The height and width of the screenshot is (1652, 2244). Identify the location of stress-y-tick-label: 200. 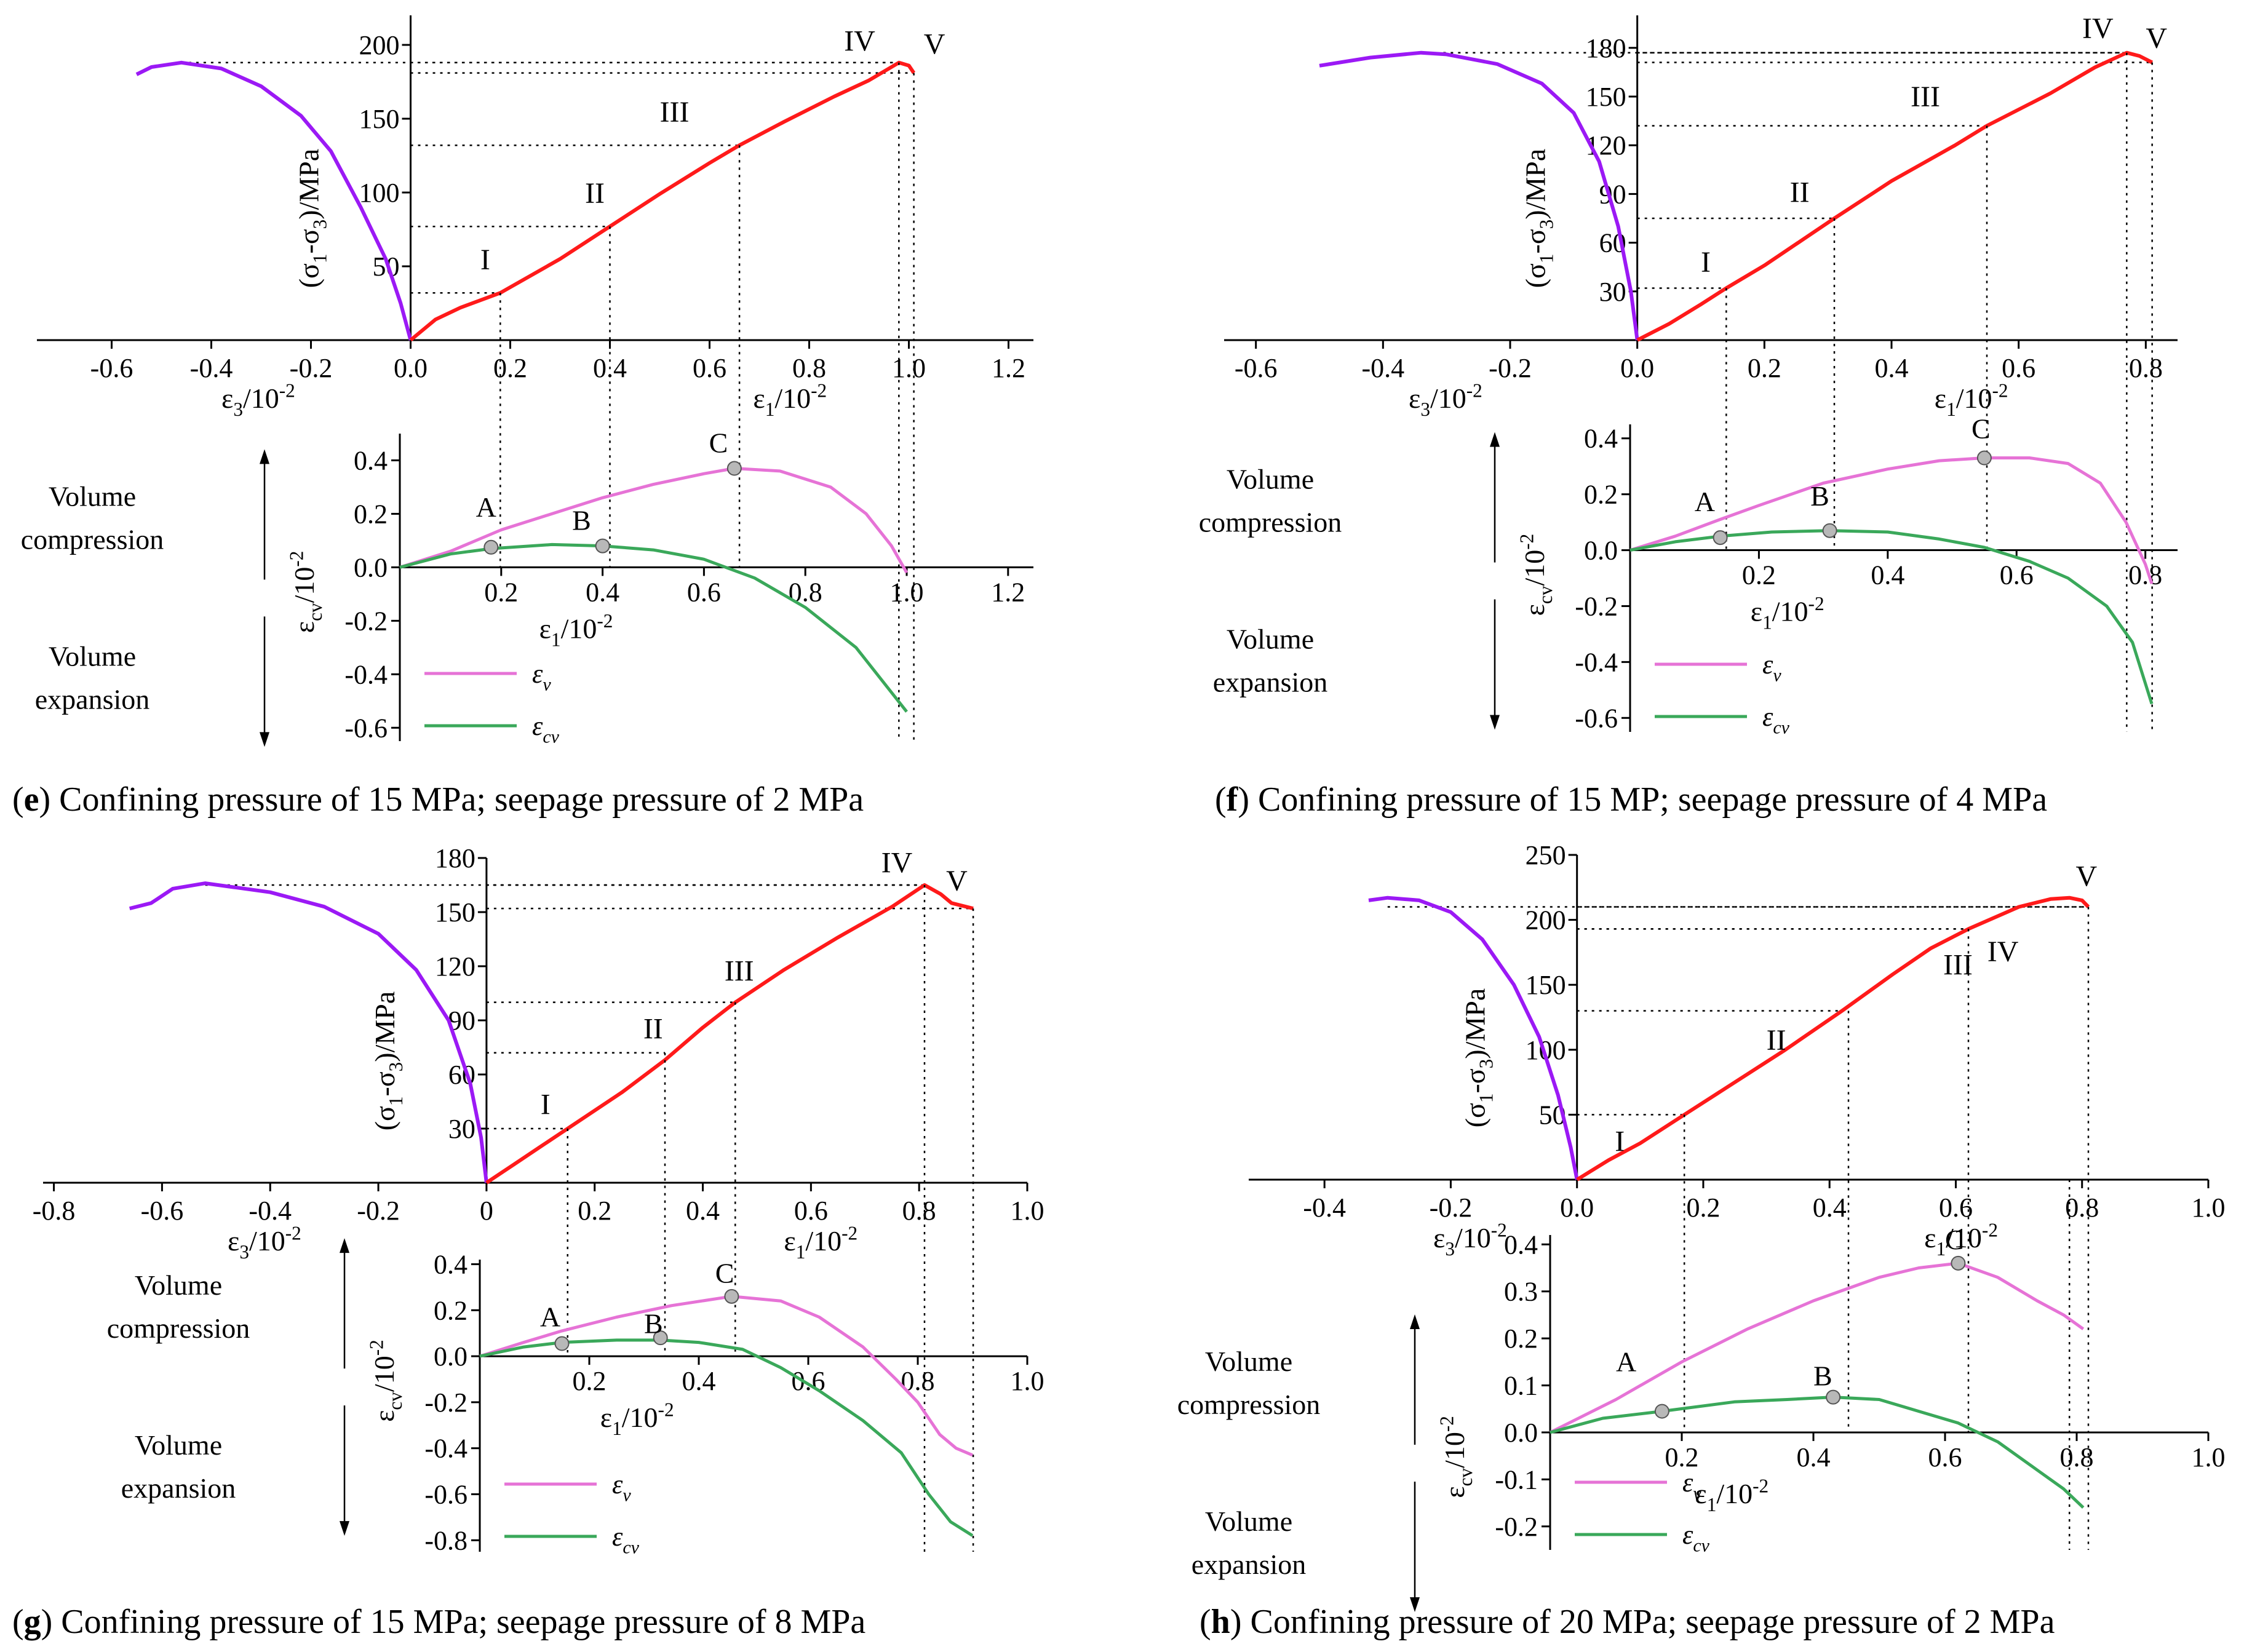
(1546, 920).